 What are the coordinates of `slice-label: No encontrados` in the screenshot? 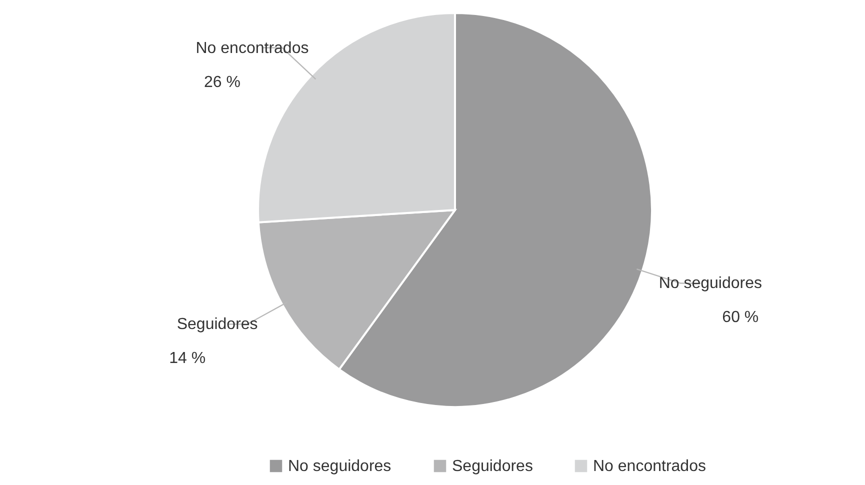 It's located at (252, 48).